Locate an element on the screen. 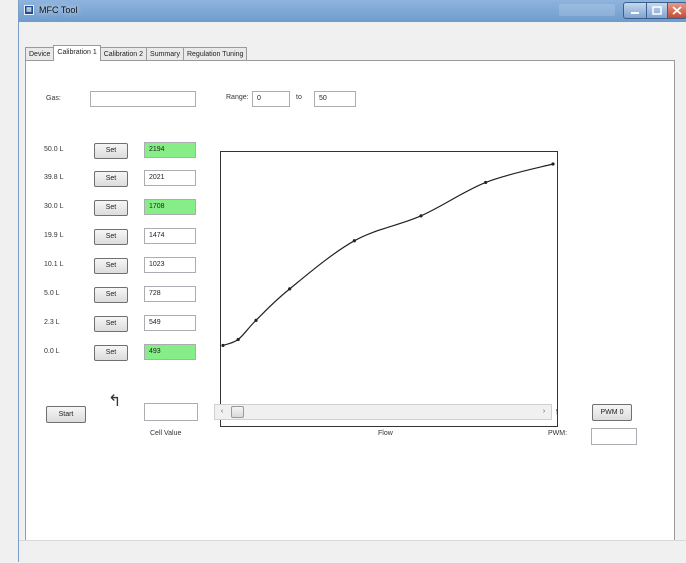  cell-value-field: 728 is located at coordinates (170, 294).